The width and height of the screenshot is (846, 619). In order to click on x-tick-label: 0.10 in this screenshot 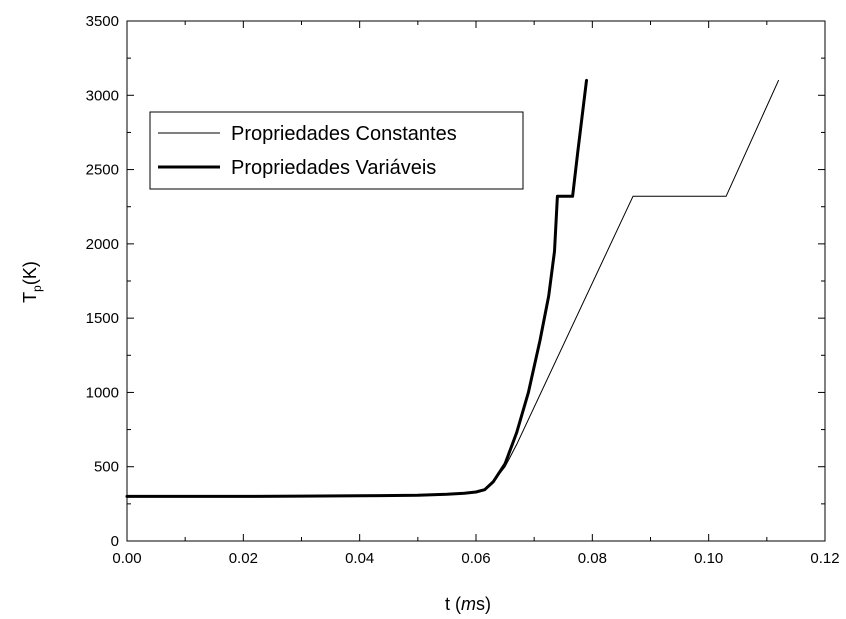, I will do `click(708, 558)`.